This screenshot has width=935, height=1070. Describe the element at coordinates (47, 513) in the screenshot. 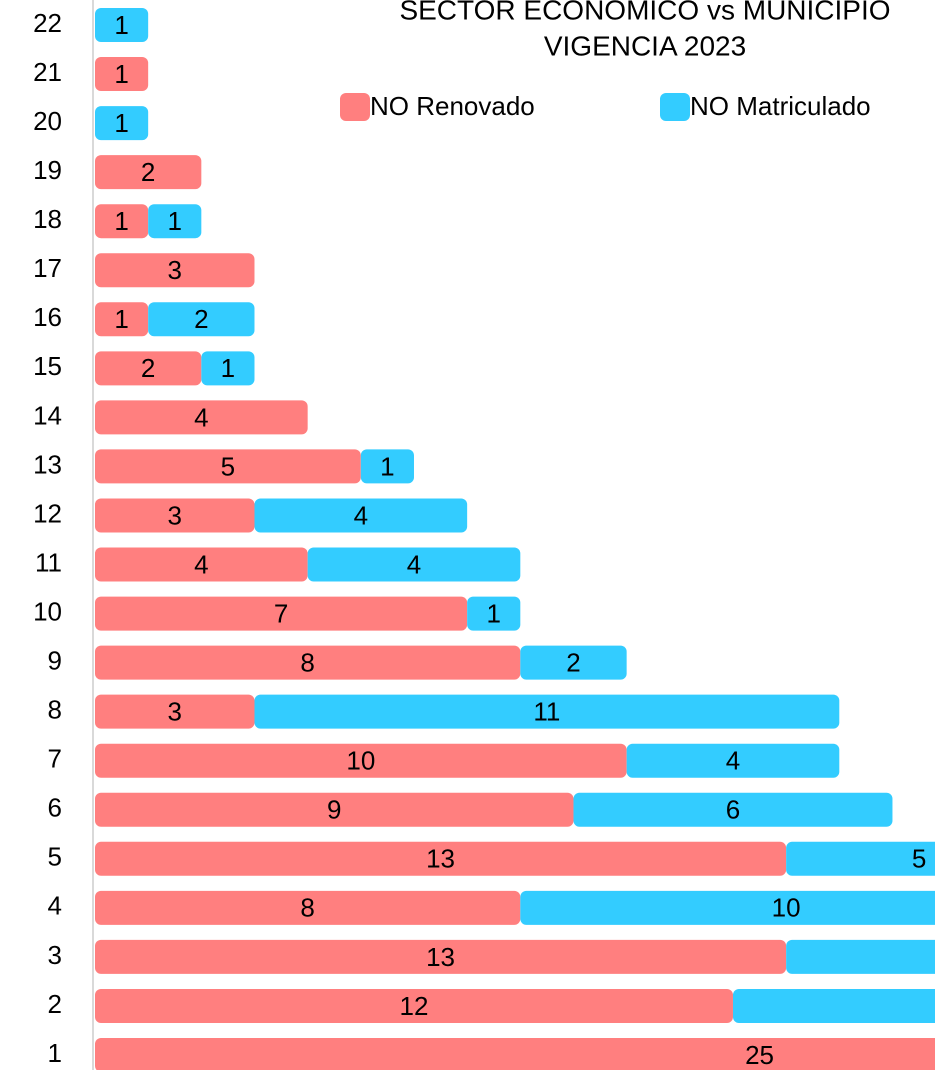

I see `y-tick-label: 12` at that location.